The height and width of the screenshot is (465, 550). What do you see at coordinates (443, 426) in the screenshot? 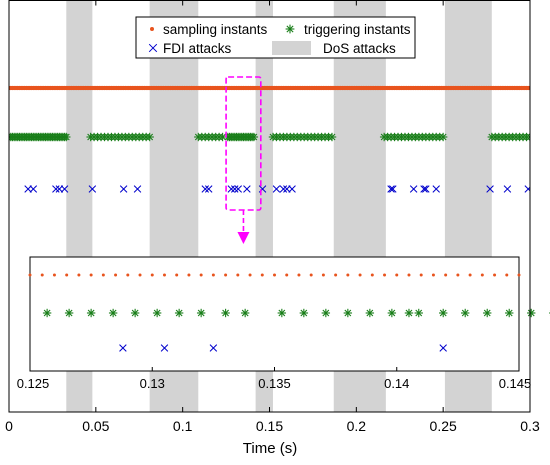
I see `x-tick-label: 0.25` at bounding box center [443, 426].